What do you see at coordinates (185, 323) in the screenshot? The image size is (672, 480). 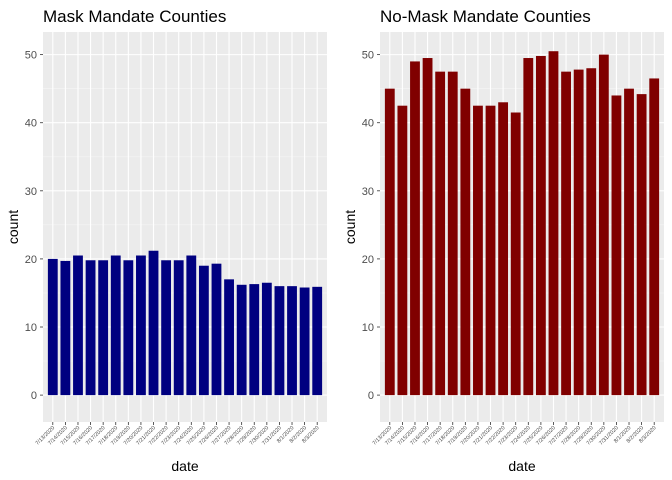 I see `bars` at bounding box center [185, 323].